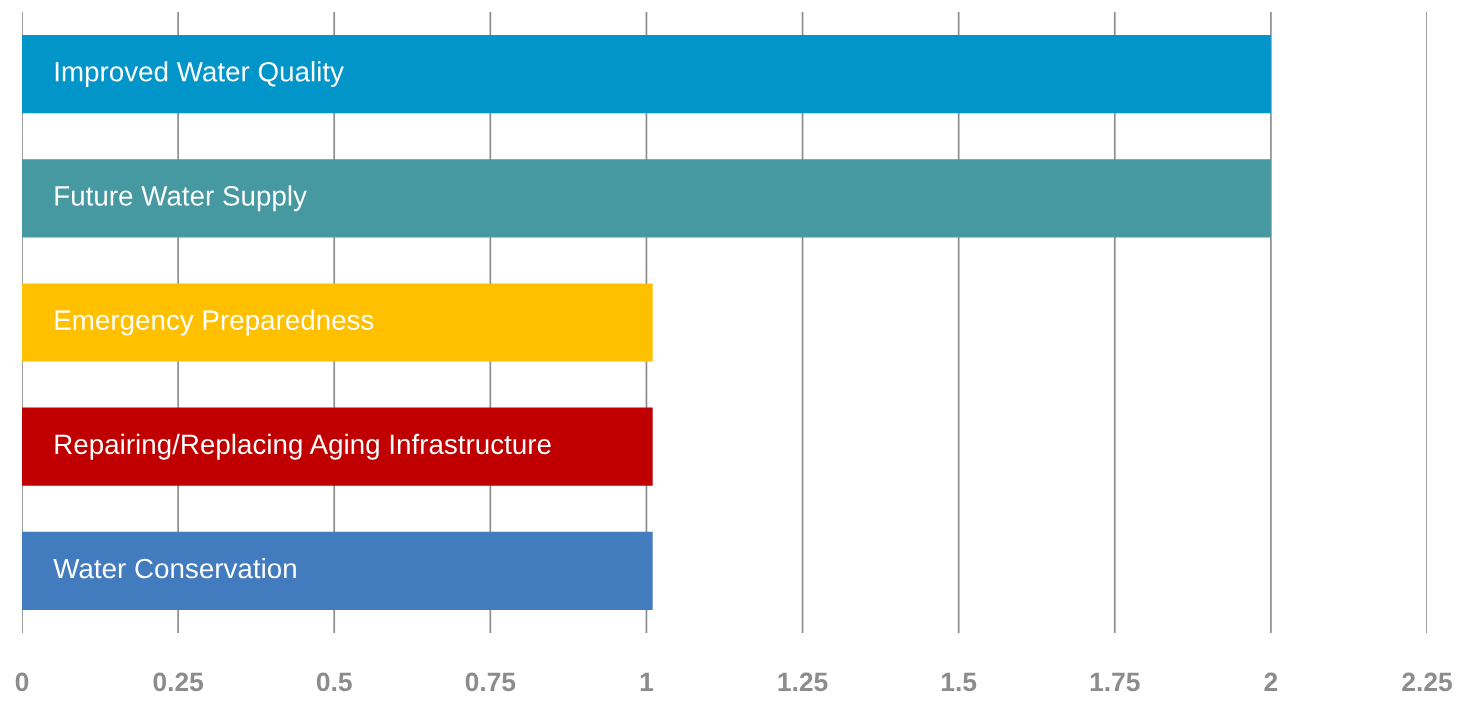  I want to click on x-tick-label: 1.25, so click(803, 682).